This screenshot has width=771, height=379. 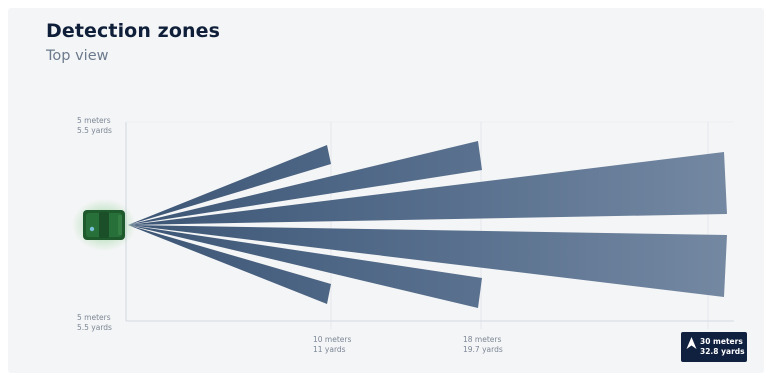 What do you see at coordinates (77, 56) in the screenshot?
I see `page-subtitle: Top view` at bounding box center [77, 56].